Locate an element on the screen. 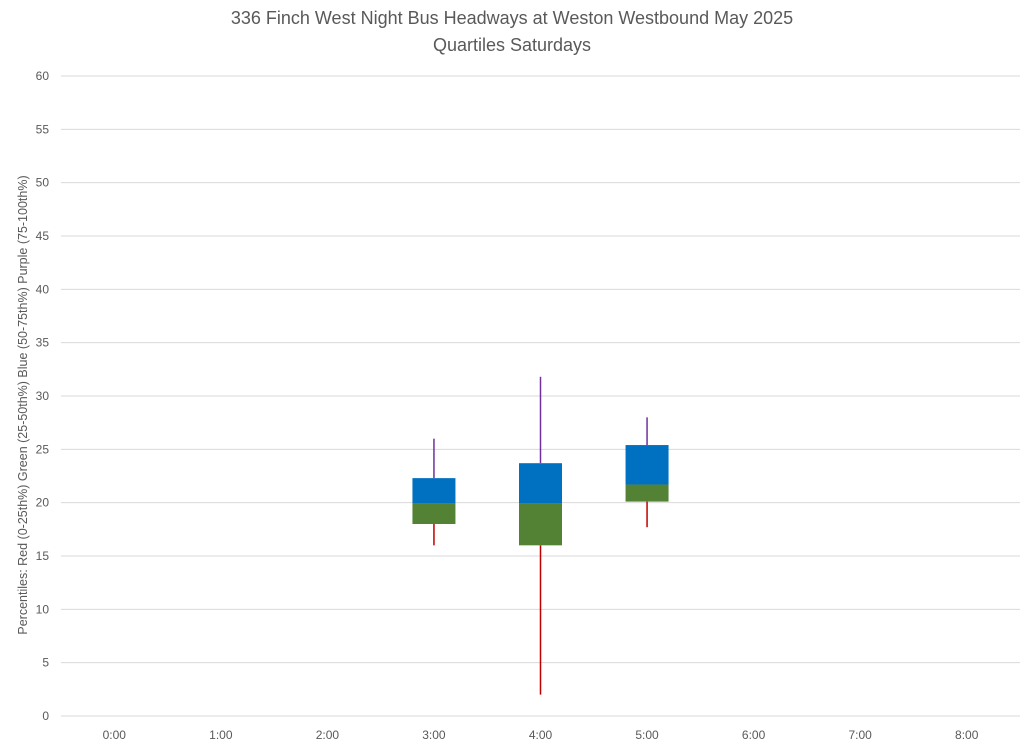 This screenshot has width=1024, height=750. x-tick-label: 8:00 is located at coordinates (967, 735).